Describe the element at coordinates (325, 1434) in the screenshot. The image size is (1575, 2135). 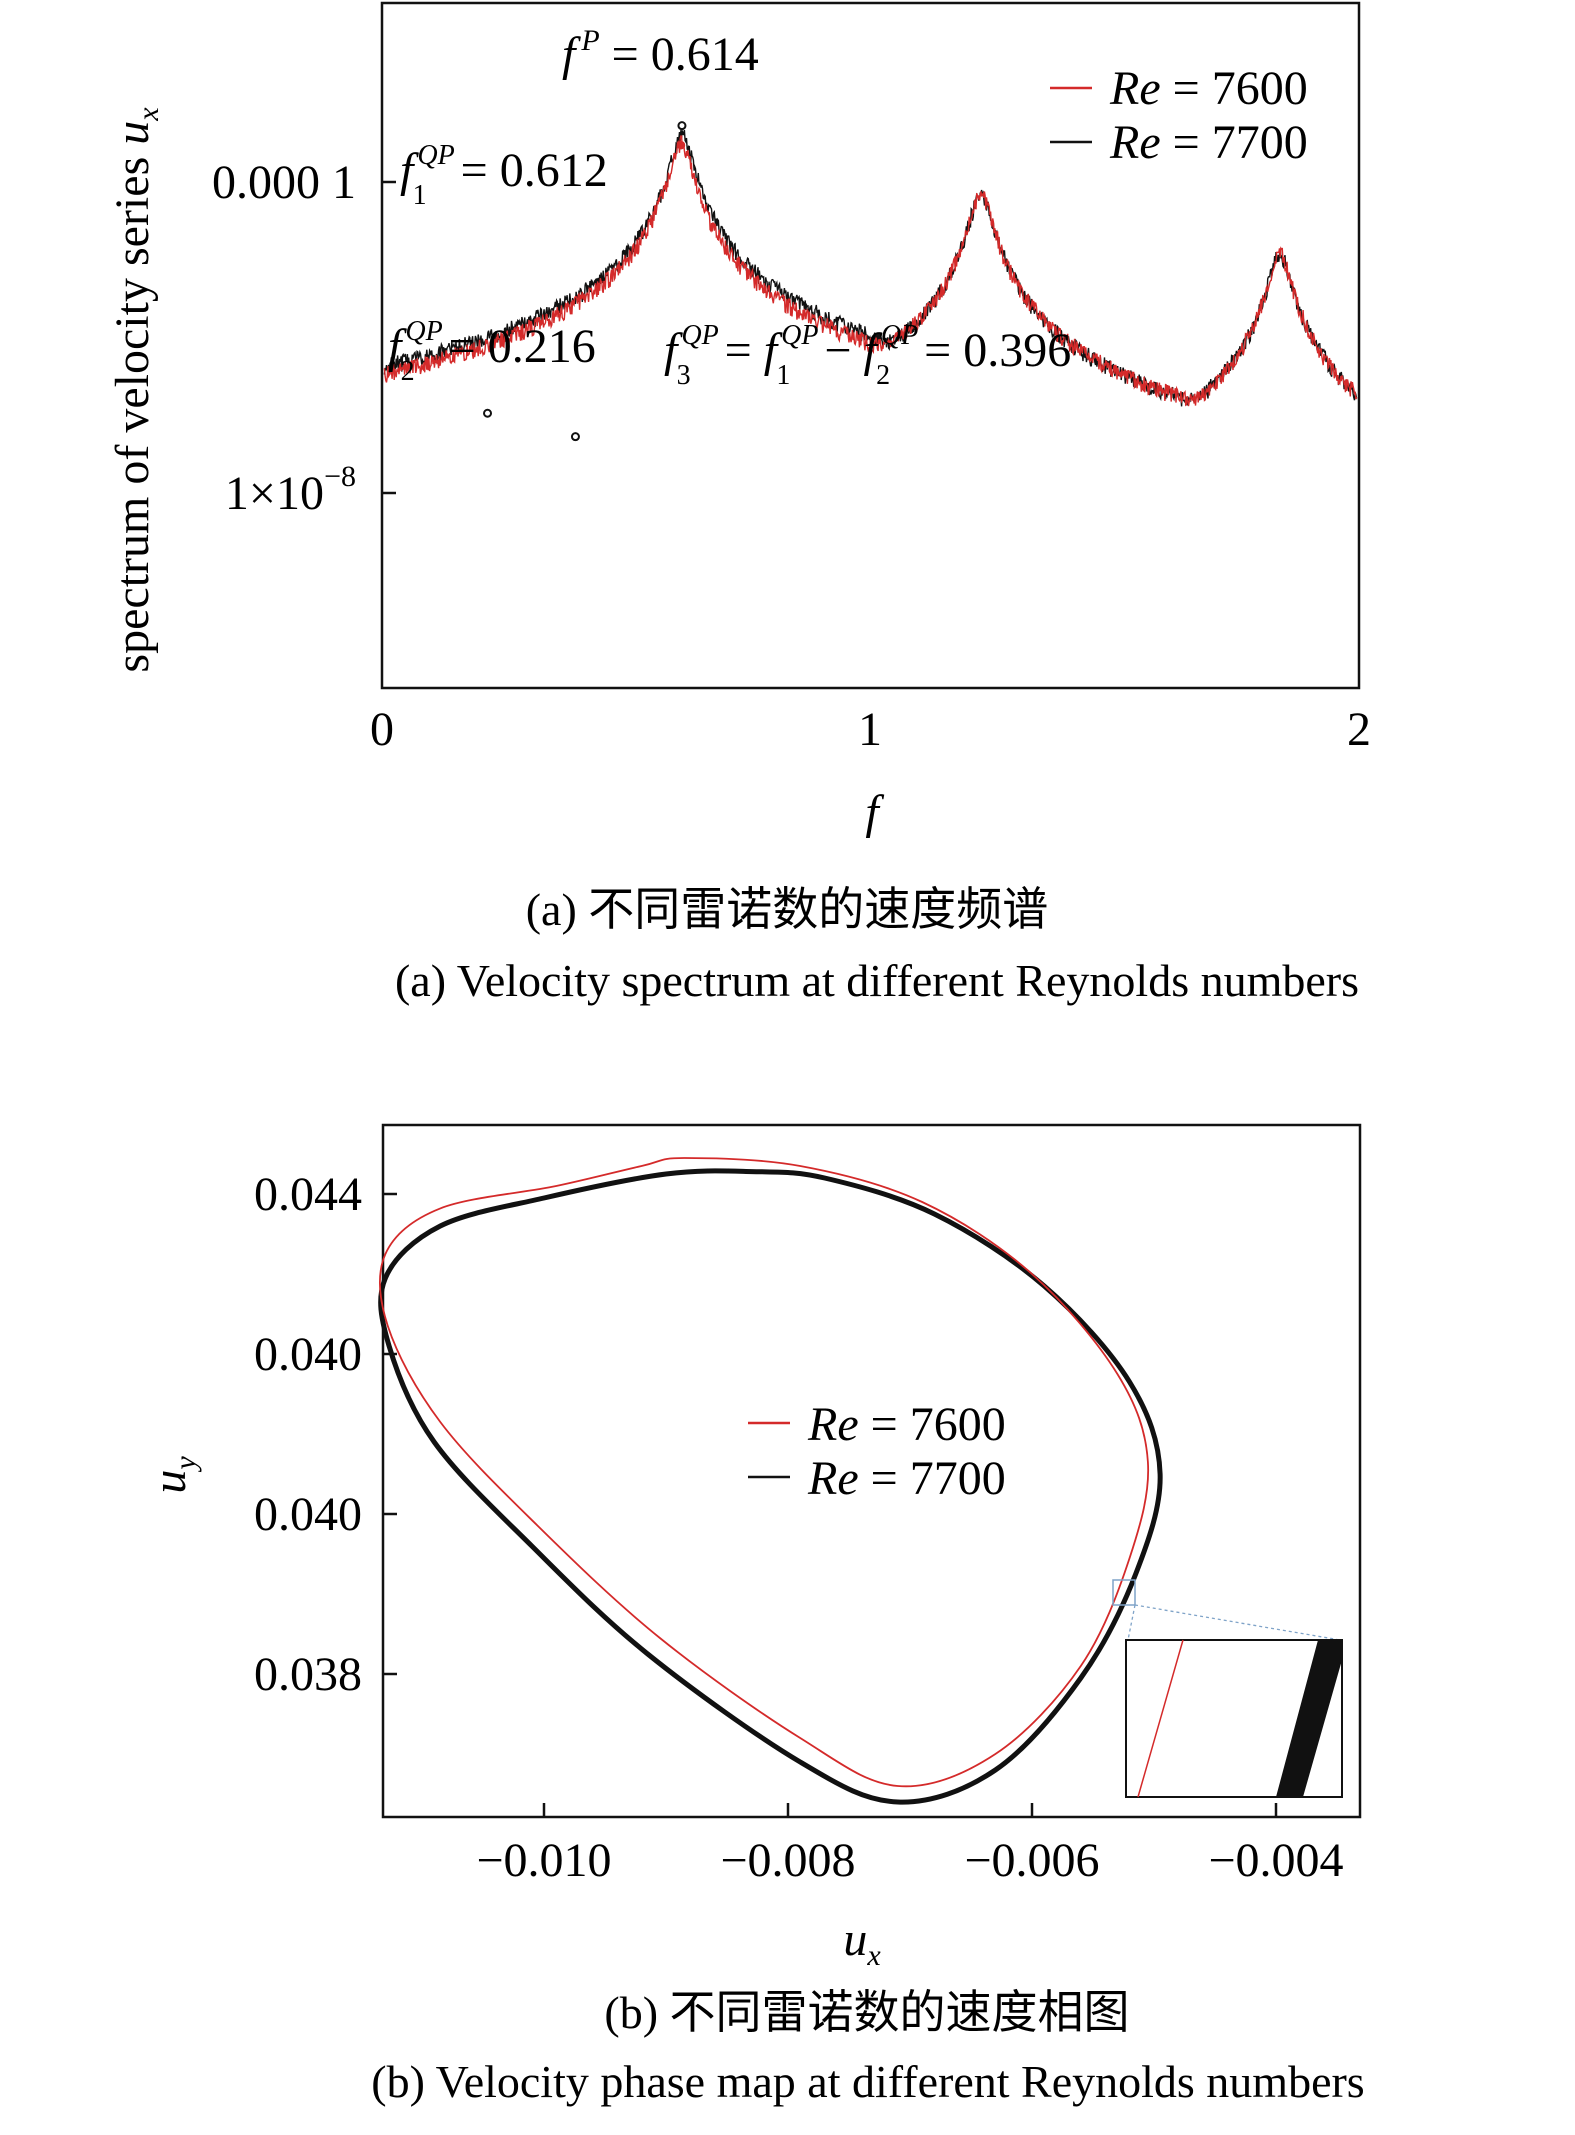
I see `y-axis-b: 0.044 0.040 0.040 0.038` at that location.